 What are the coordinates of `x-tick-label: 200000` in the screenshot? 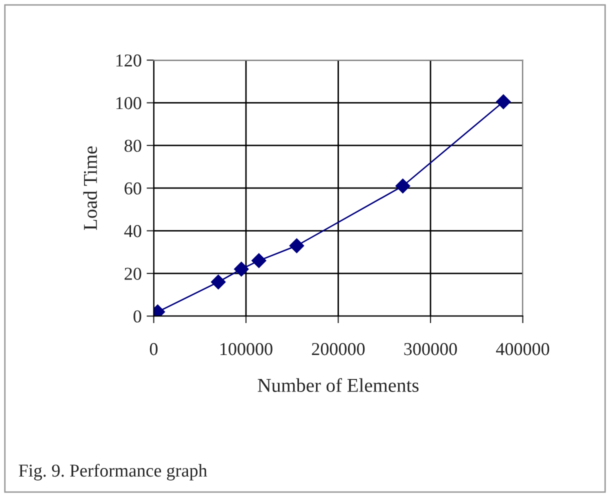 It's located at (338, 349).